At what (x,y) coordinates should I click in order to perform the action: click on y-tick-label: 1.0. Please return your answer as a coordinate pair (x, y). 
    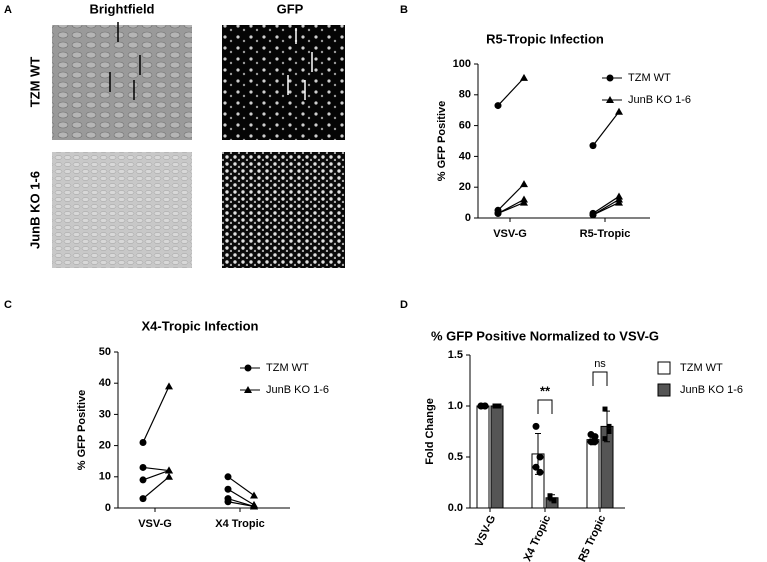
    Looking at the image, I should click on (455, 406).